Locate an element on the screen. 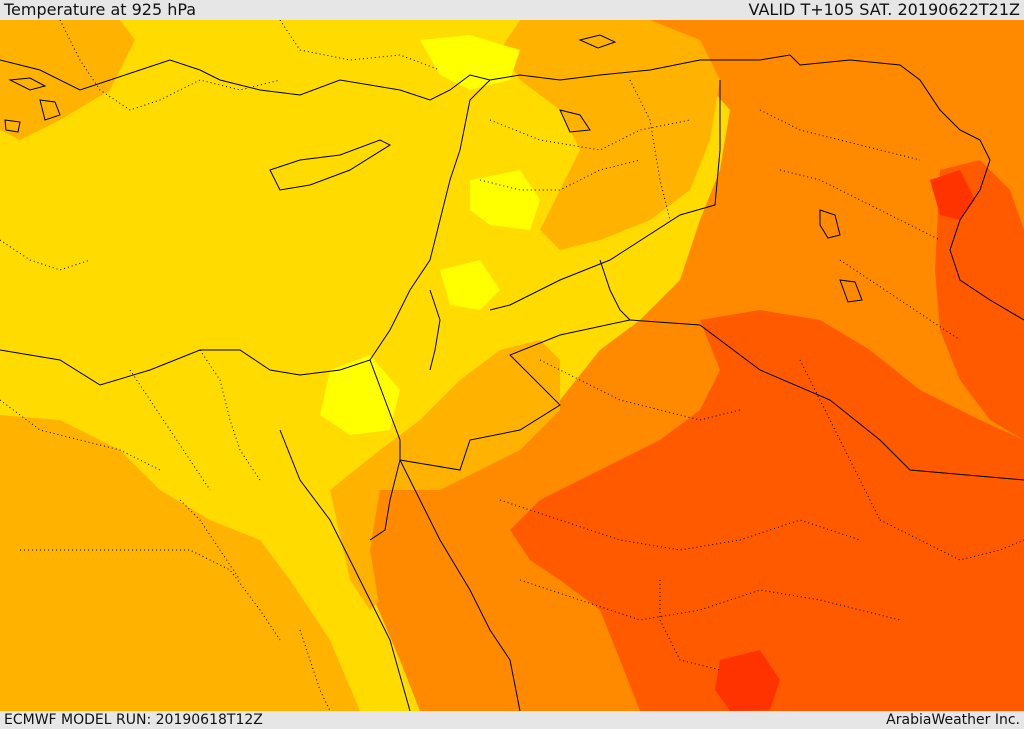 Image resolution: width=1024 pixels, height=729 pixels. cyprus-outline is located at coordinates (330, 165).